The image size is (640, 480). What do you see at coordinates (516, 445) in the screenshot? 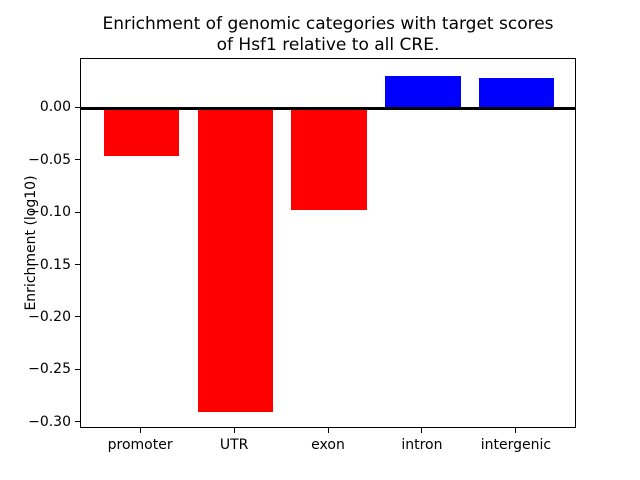
I see `x-tick-label-intergenic: intergenic` at bounding box center [516, 445].